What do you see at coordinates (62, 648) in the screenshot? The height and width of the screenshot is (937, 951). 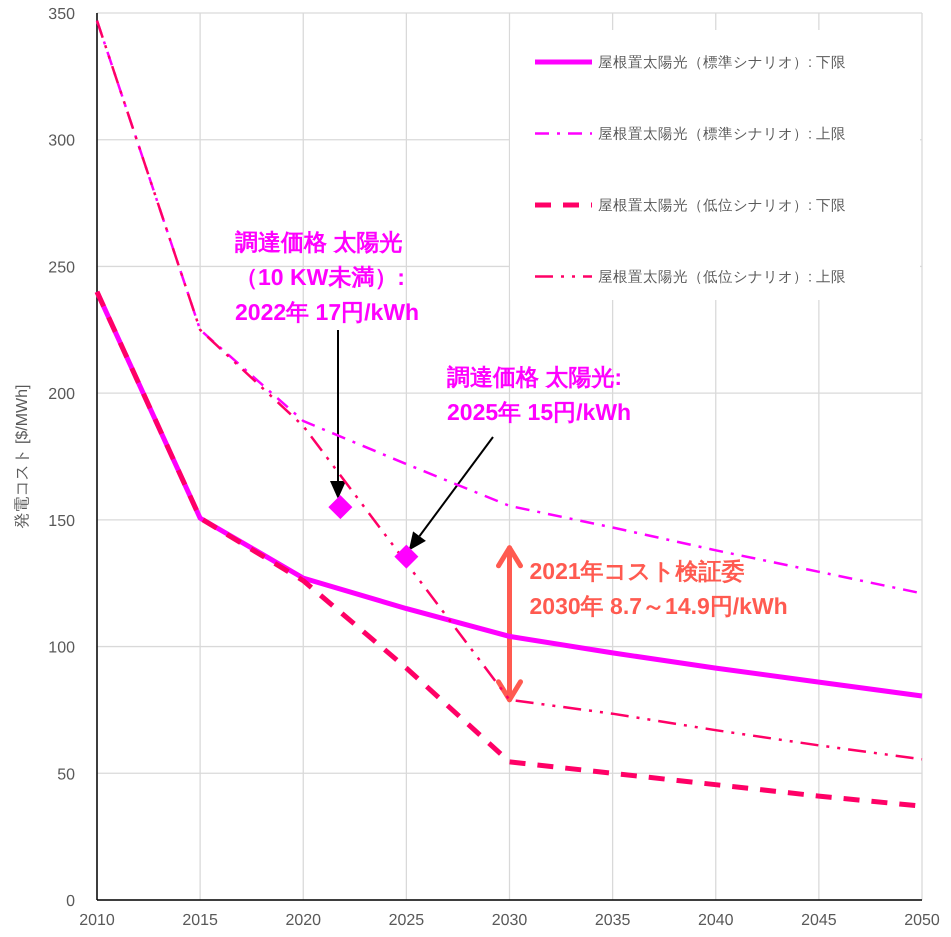 I see `y-tick-label: 100` at bounding box center [62, 648].